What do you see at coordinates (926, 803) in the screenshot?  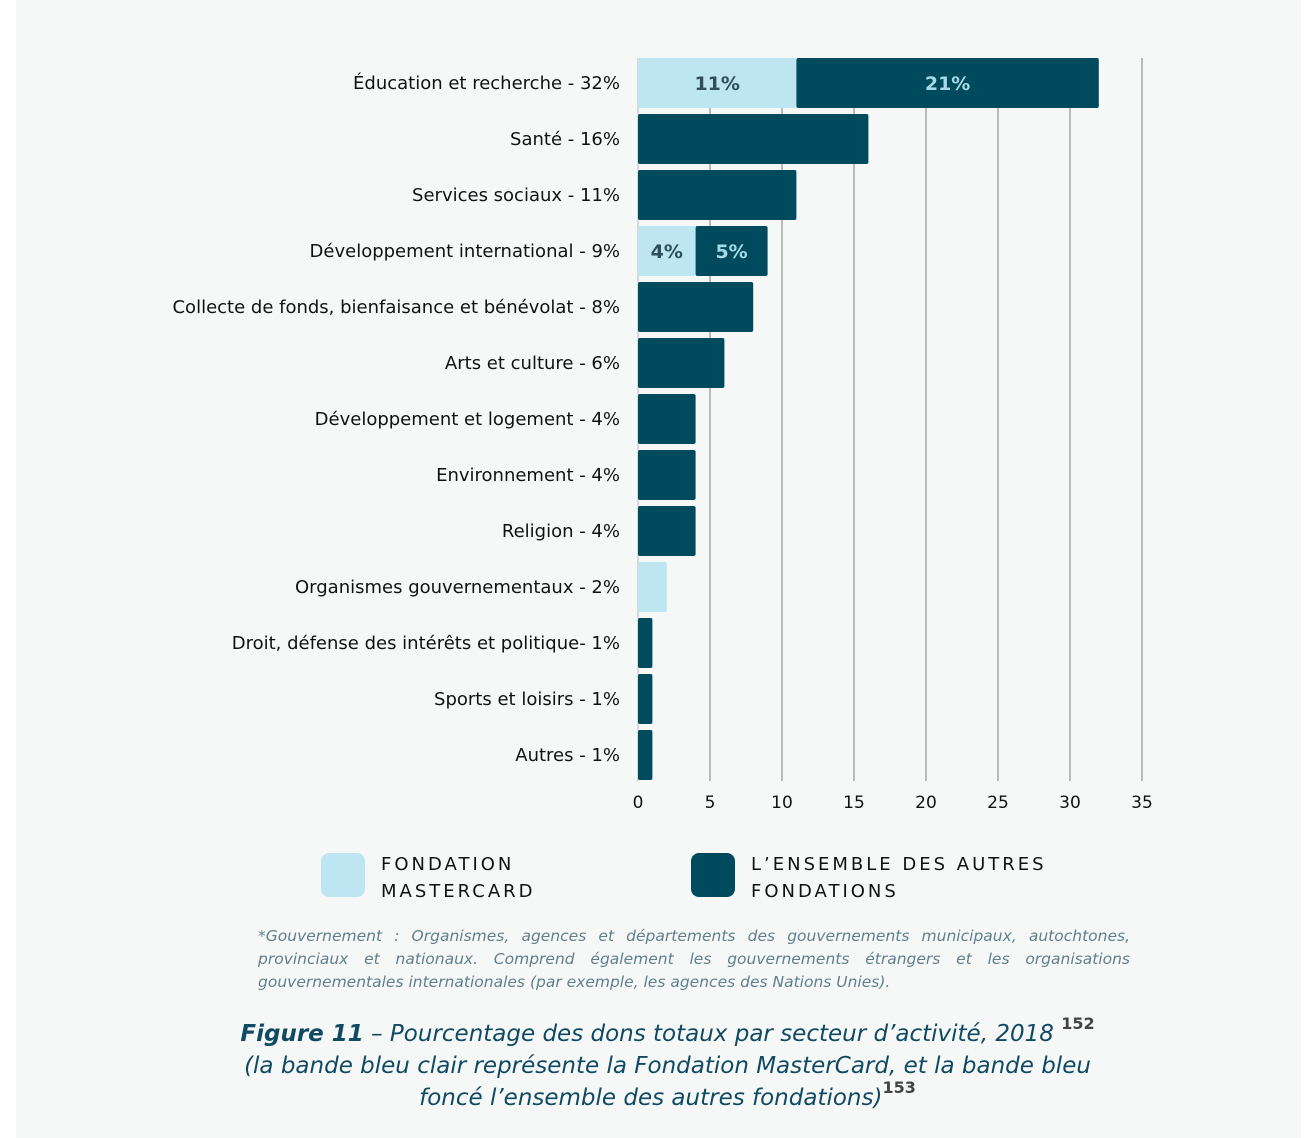 I see `x-tick-label: 20` at bounding box center [926, 803].